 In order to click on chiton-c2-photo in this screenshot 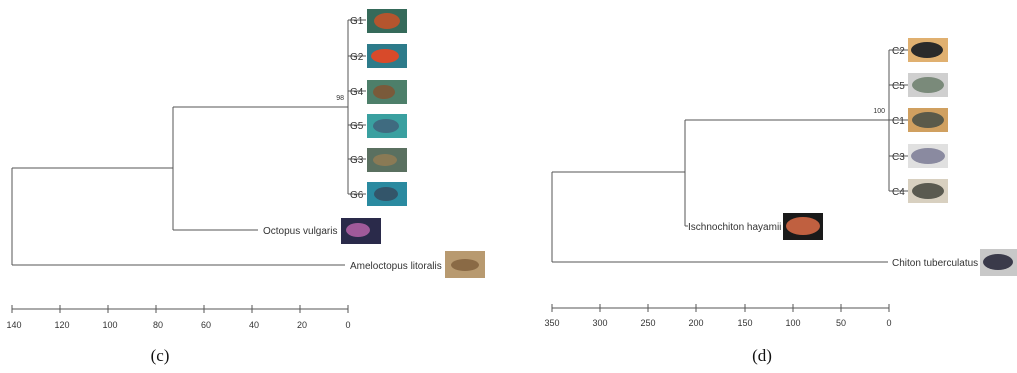, I will do `click(928, 50)`.